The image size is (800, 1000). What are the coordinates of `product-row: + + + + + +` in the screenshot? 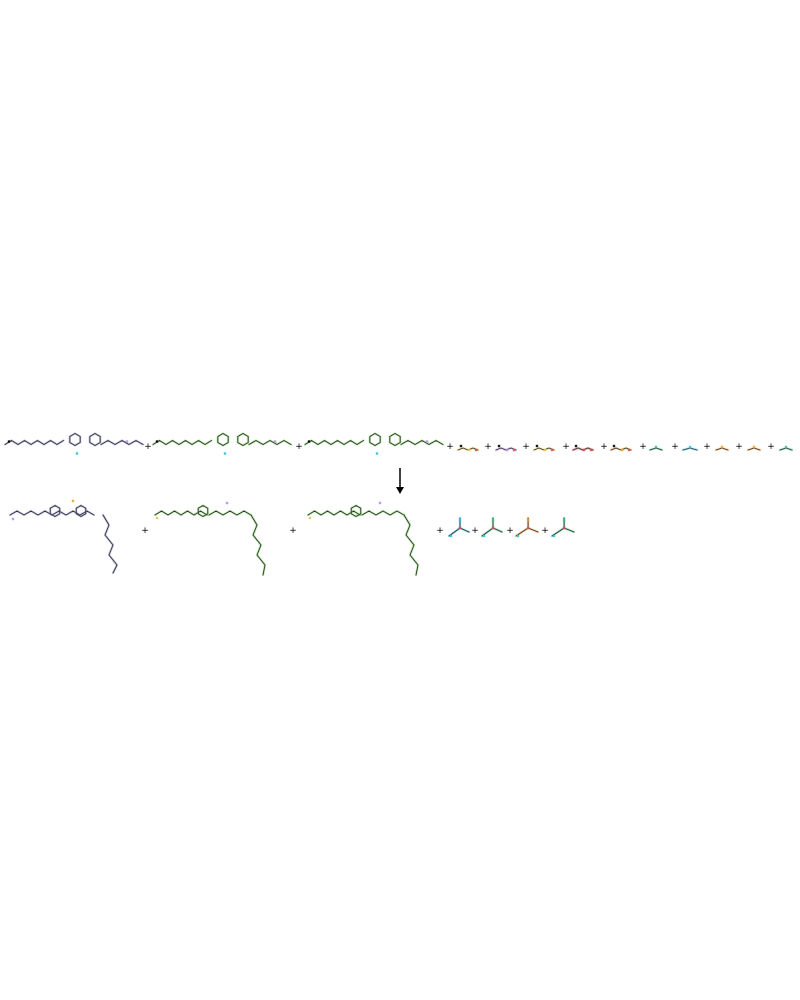 It's located at (292, 538).